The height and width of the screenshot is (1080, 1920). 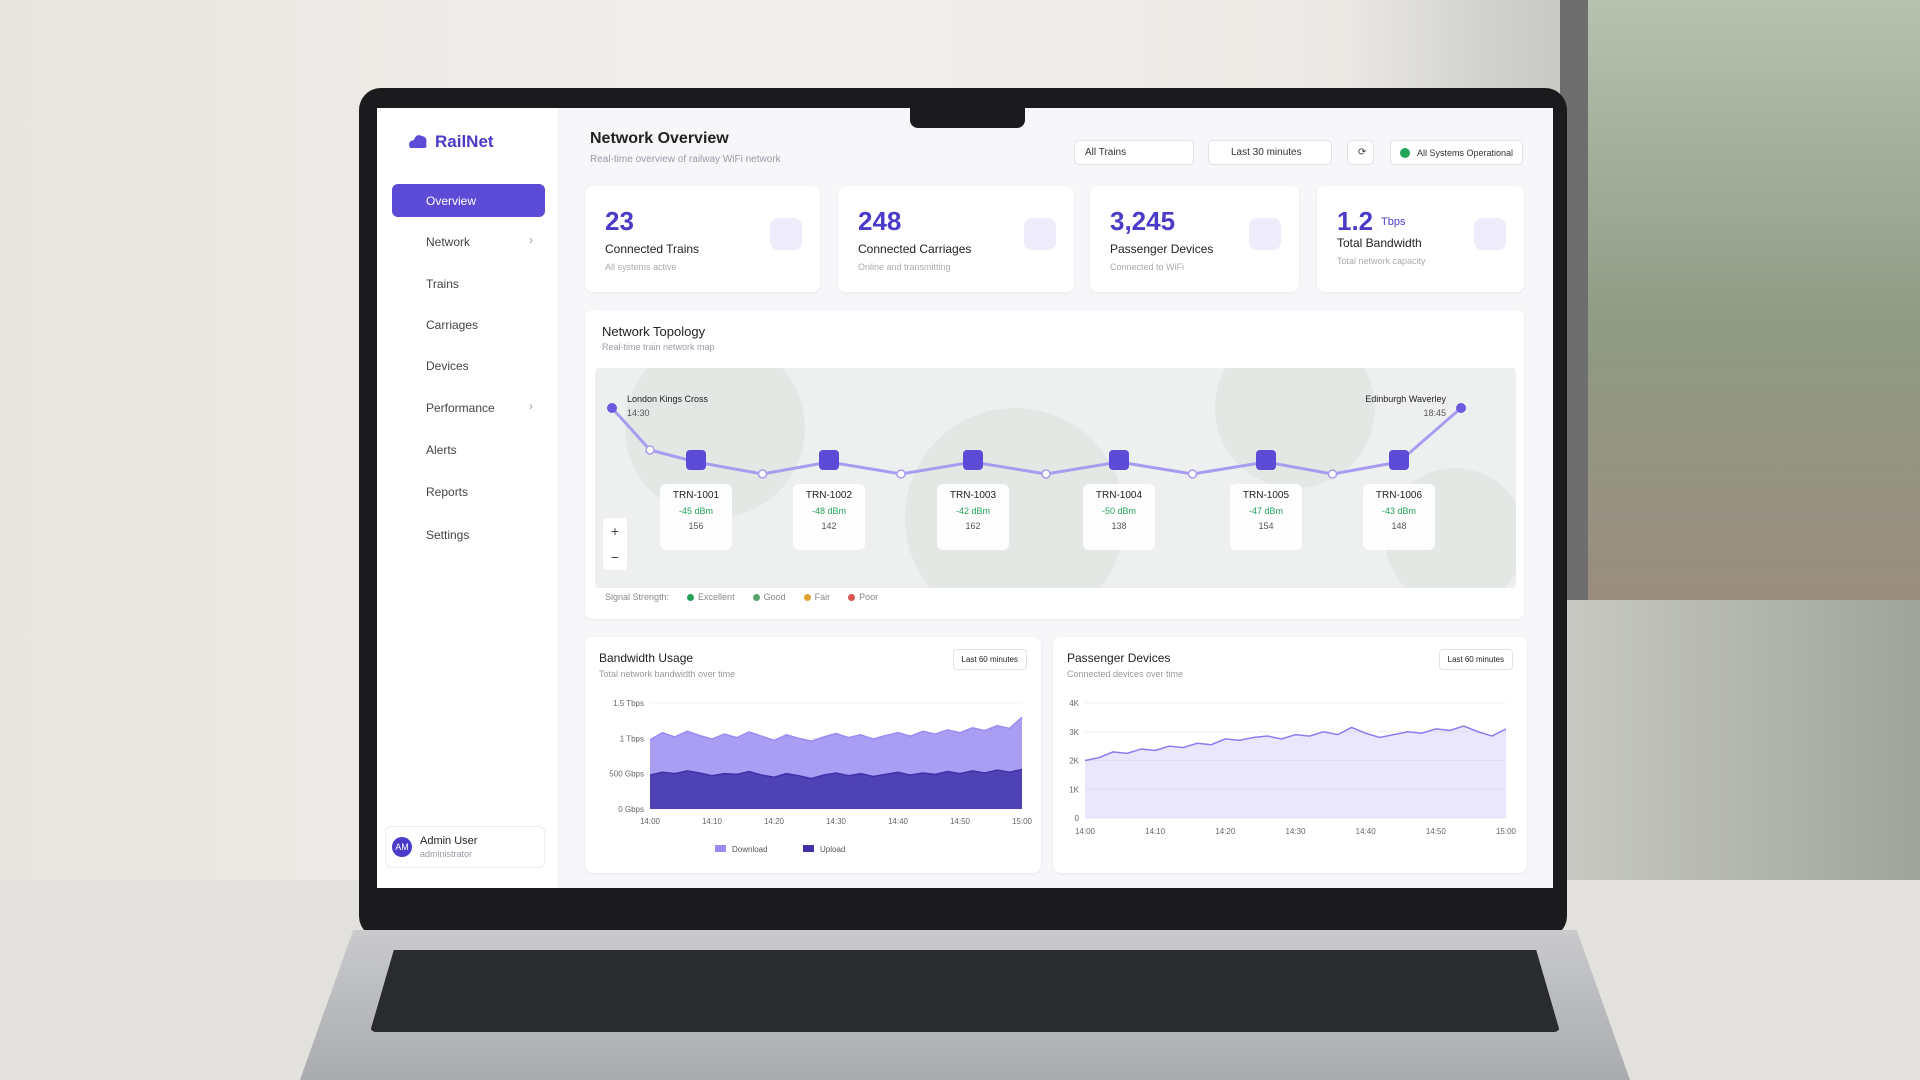 I want to click on y-tick-label: 0 Gbps, so click(x=631, y=809).